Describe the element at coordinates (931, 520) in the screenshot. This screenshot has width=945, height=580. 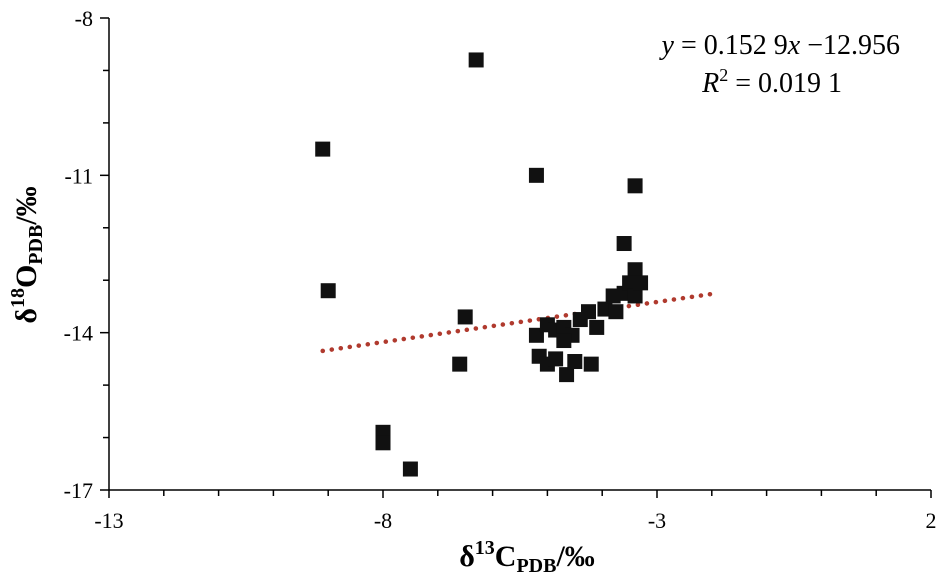
I see `x-tick-label: 2` at that location.